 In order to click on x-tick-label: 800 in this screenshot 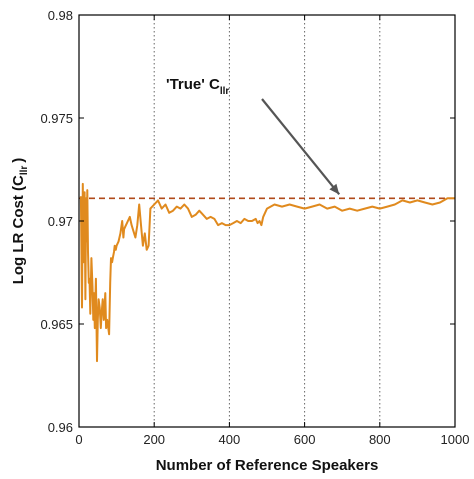, I will do `click(380, 439)`.